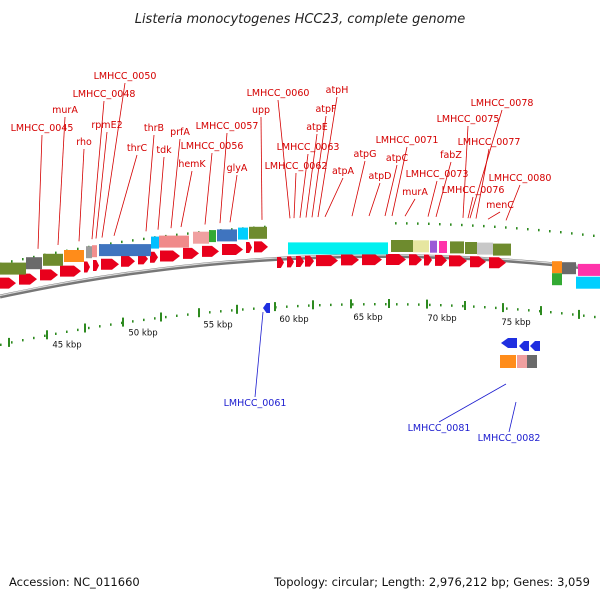 The width and height of the screenshot is (600, 600). I want to click on gene-label: LMHCC_0061, so click(255, 403).